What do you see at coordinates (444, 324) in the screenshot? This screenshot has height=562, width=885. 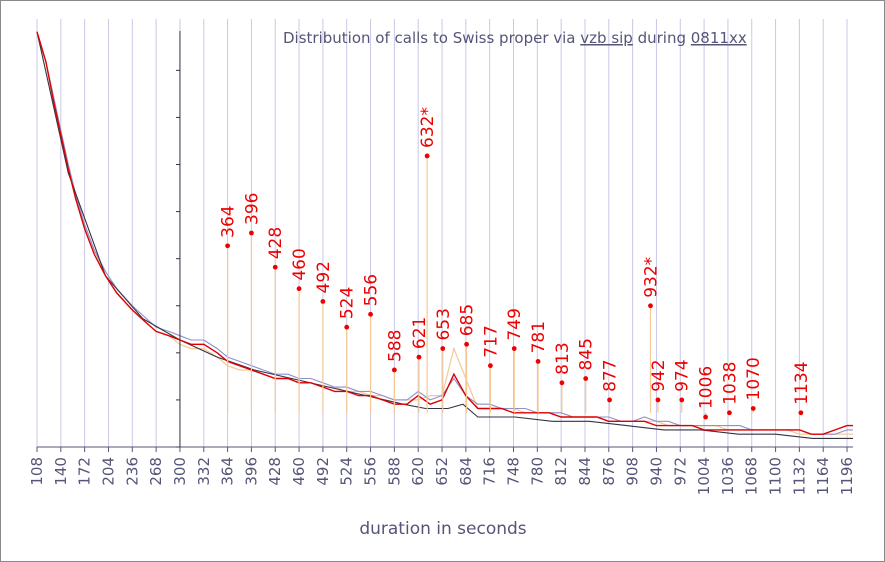 I see `peak-label-653: 653` at bounding box center [444, 324].